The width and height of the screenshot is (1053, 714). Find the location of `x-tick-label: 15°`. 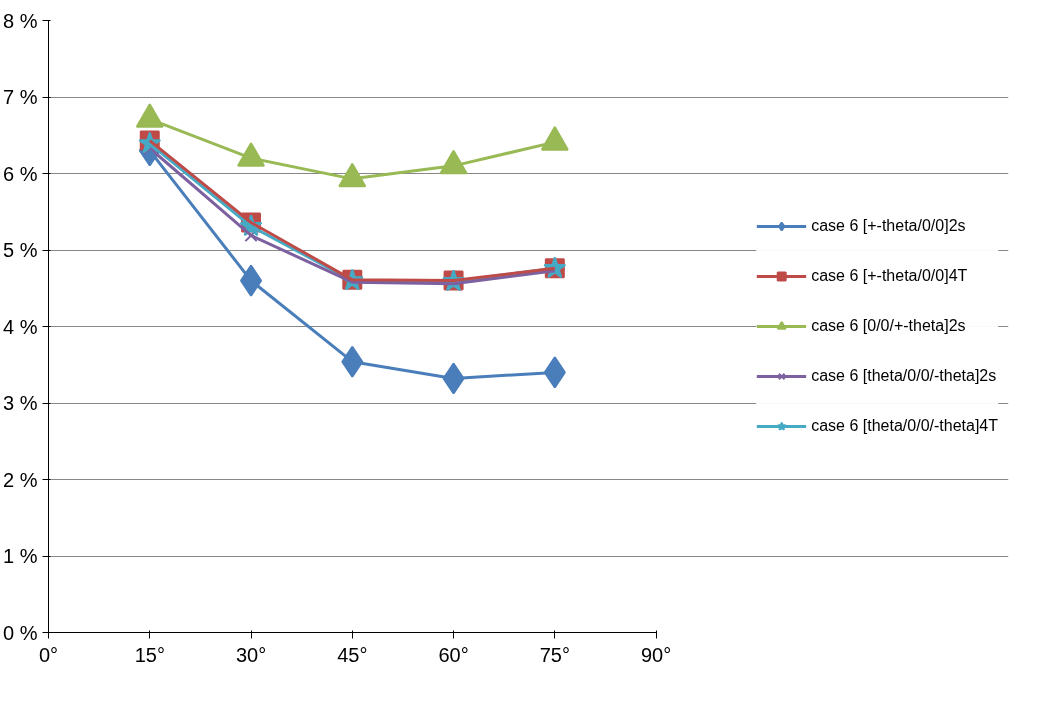

x-tick-label: 15° is located at coordinates (149, 654).